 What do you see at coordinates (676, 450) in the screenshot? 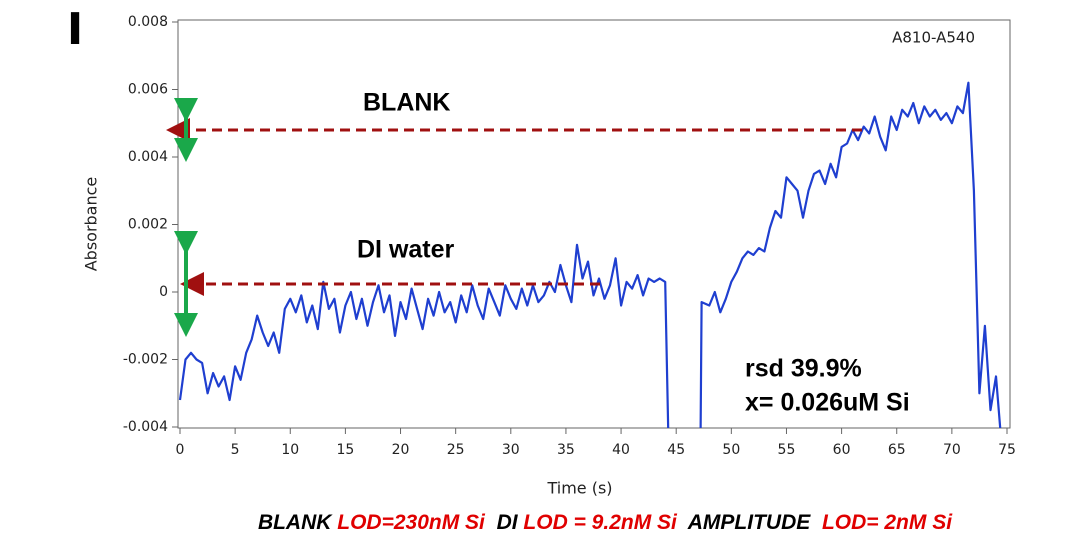
I see `x-tick-label: 45` at bounding box center [676, 450].